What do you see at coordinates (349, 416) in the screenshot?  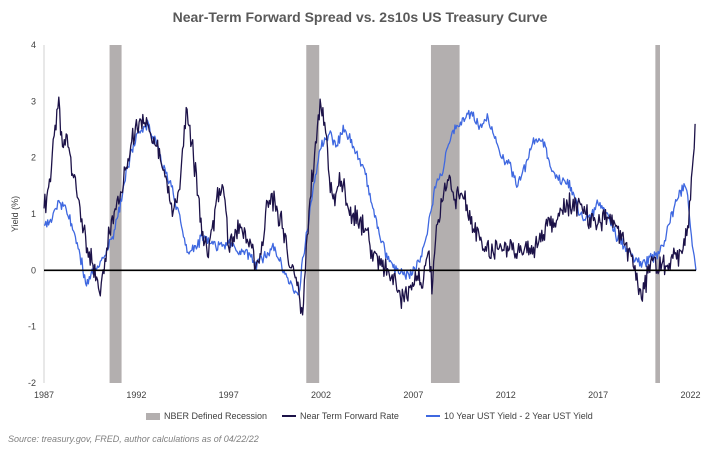 I see `legend-label-forward: Near Term Forward Rate` at bounding box center [349, 416].